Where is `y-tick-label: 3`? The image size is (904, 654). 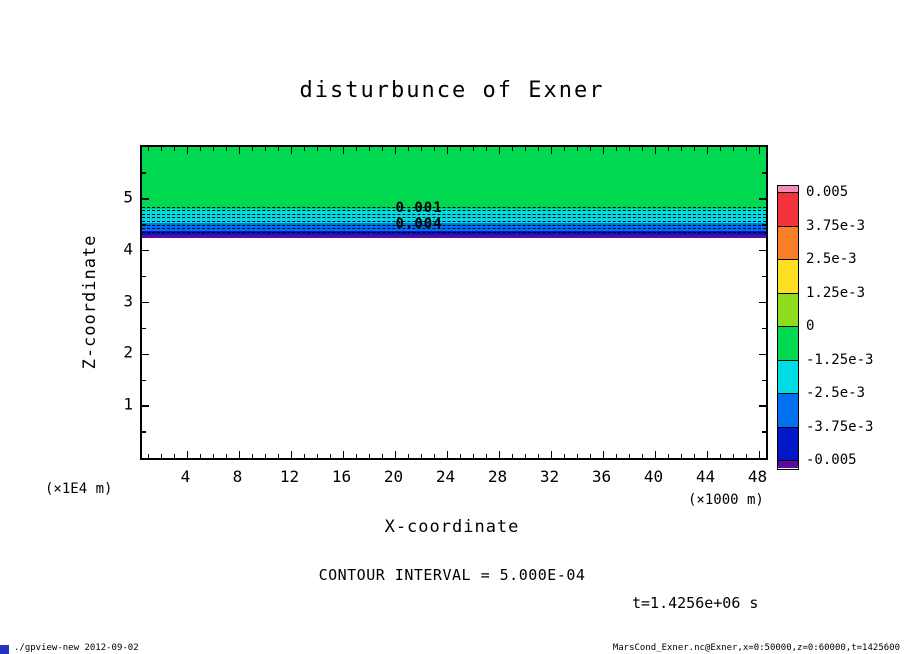 y-tick-label: 3 is located at coordinates (128, 300).